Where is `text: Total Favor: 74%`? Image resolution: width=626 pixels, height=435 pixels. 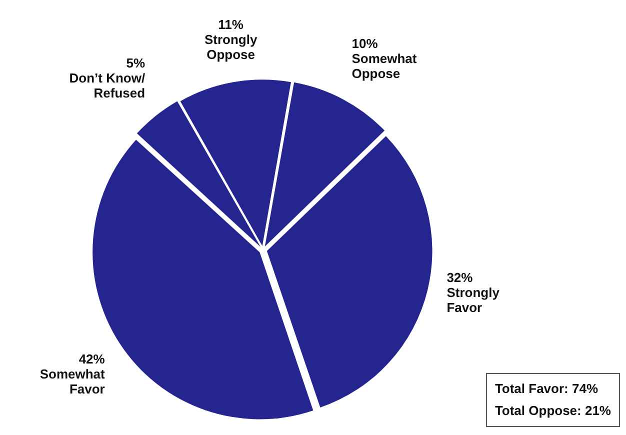
text: Total Favor: 74% is located at coordinates (546, 389).